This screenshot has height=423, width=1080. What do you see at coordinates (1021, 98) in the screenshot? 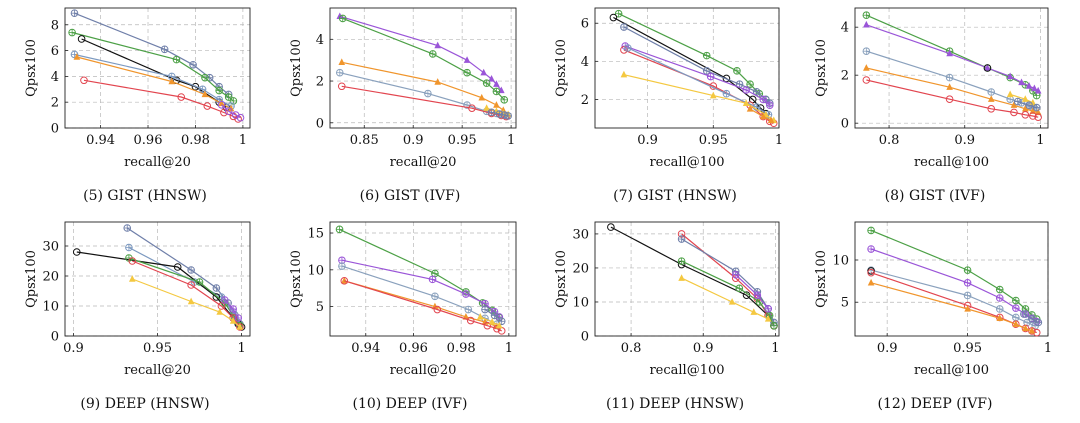
I see `series-yellow` at bounding box center [1021, 98].